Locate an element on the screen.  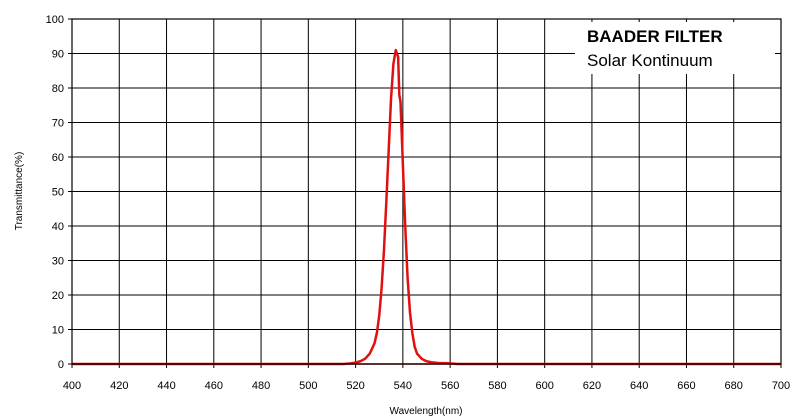
y-axis-title: Transmittance(%) is located at coordinates (19, 191).